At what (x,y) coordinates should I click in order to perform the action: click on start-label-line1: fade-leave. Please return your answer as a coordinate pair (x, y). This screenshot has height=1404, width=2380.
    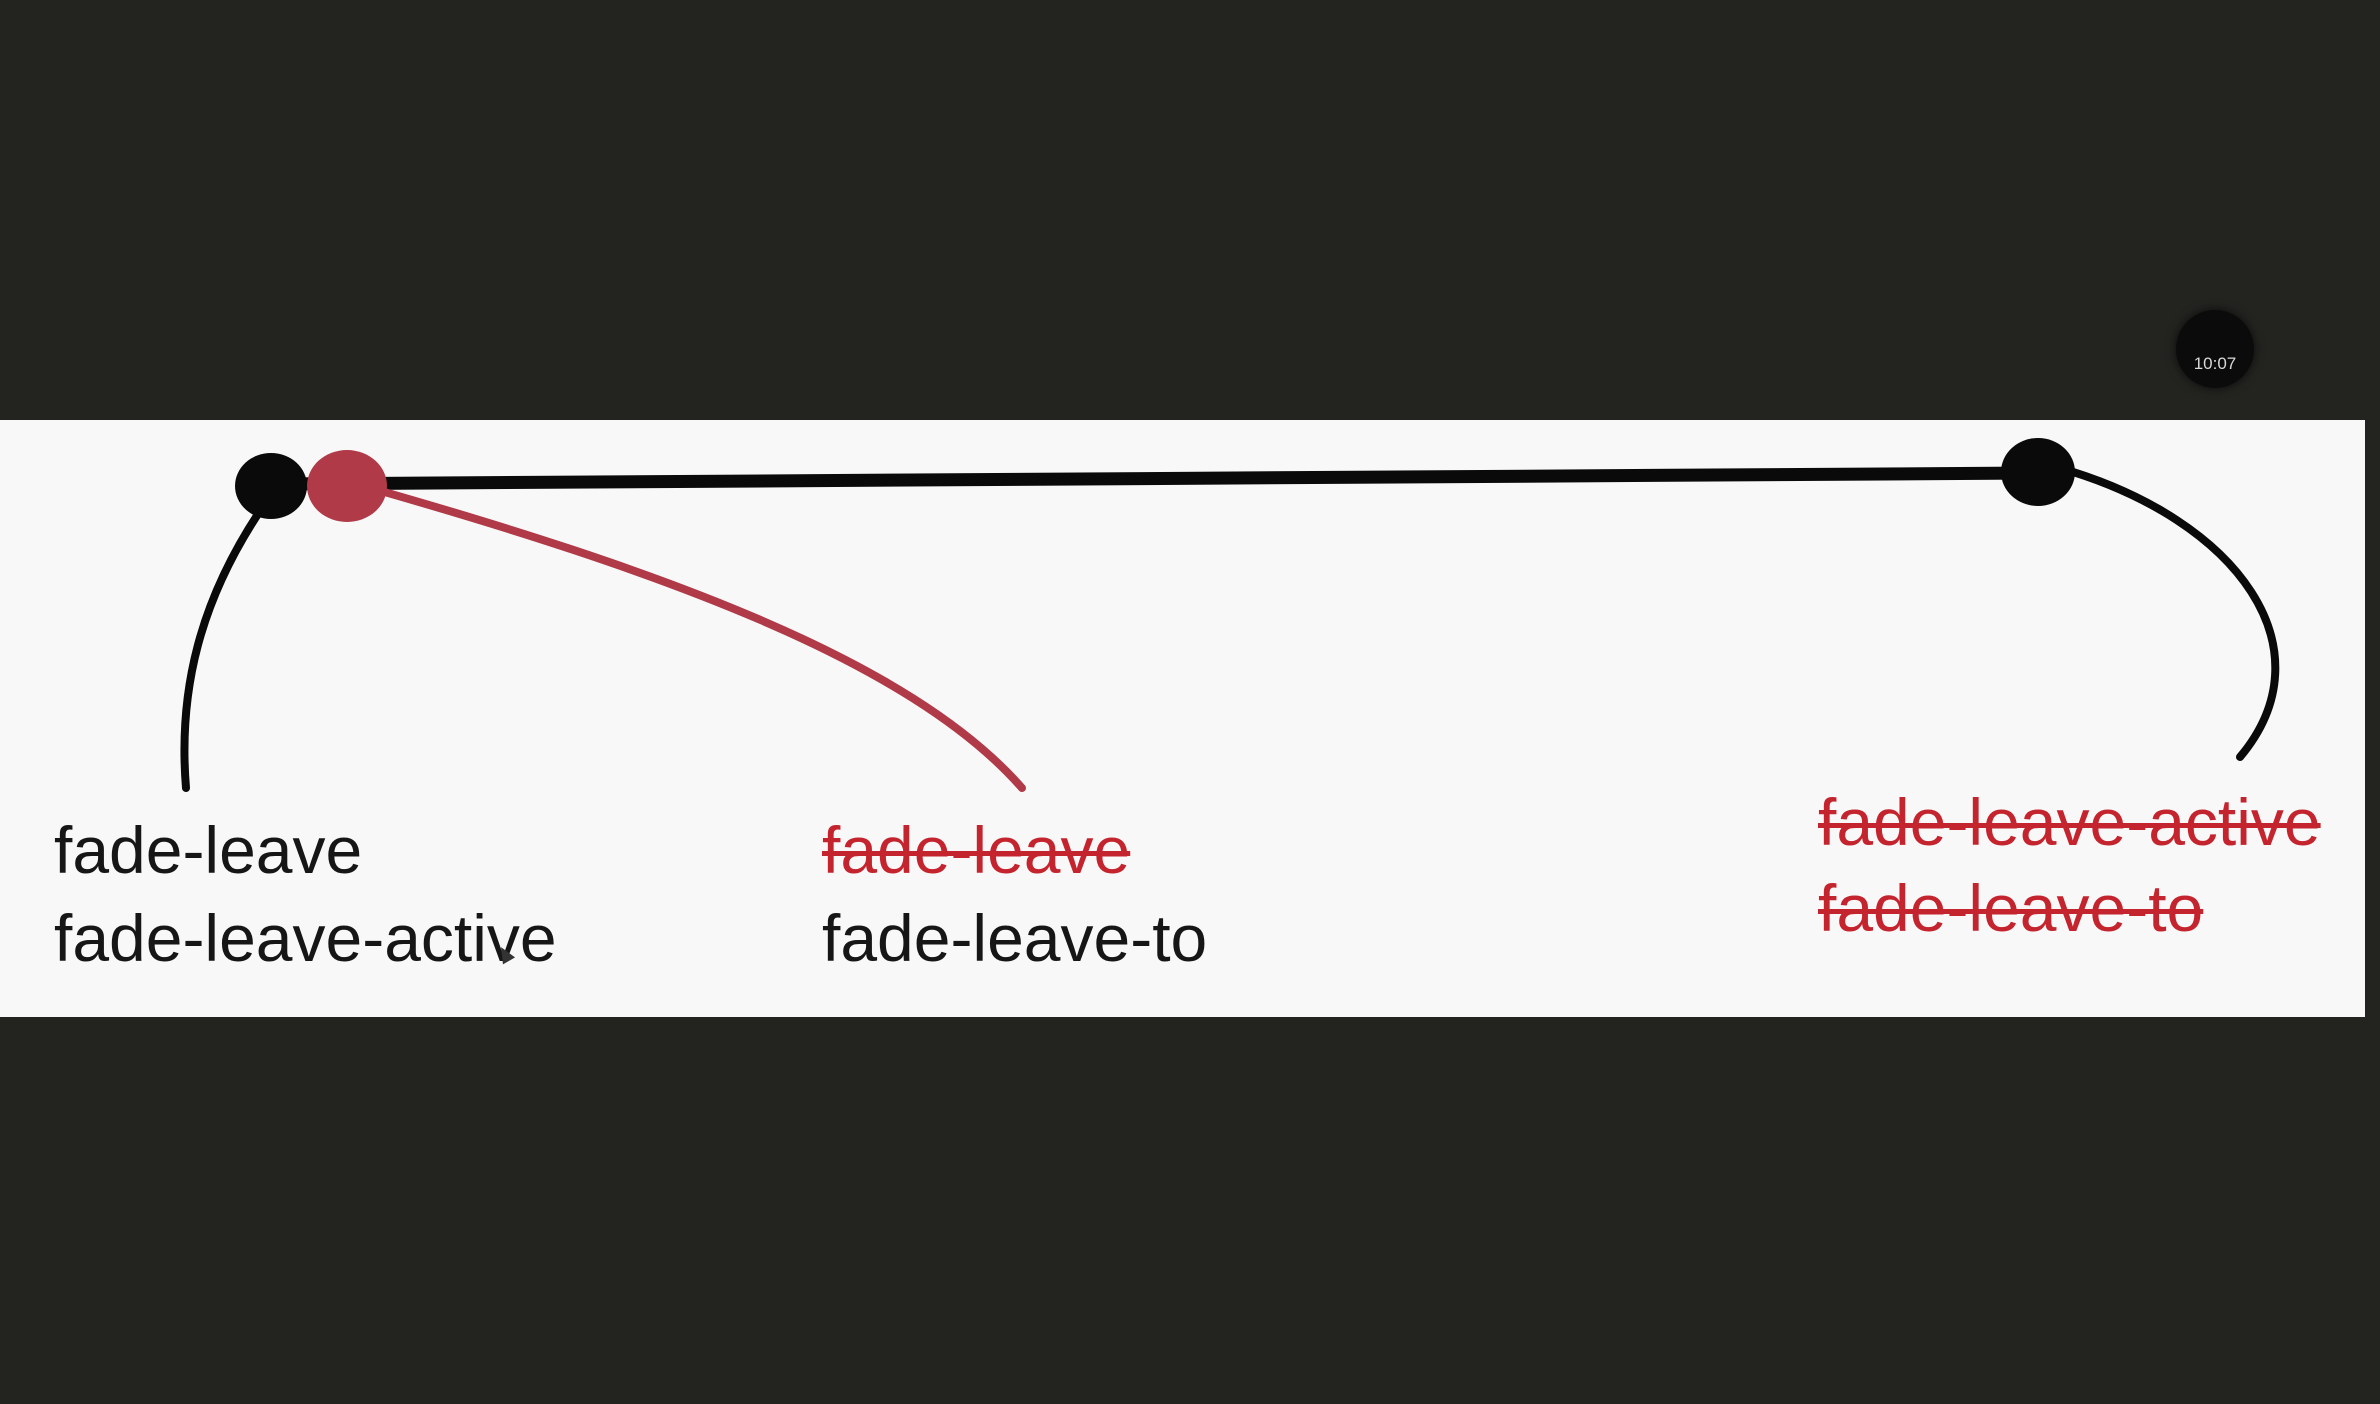
    Looking at the image, I should click on (208, 850).